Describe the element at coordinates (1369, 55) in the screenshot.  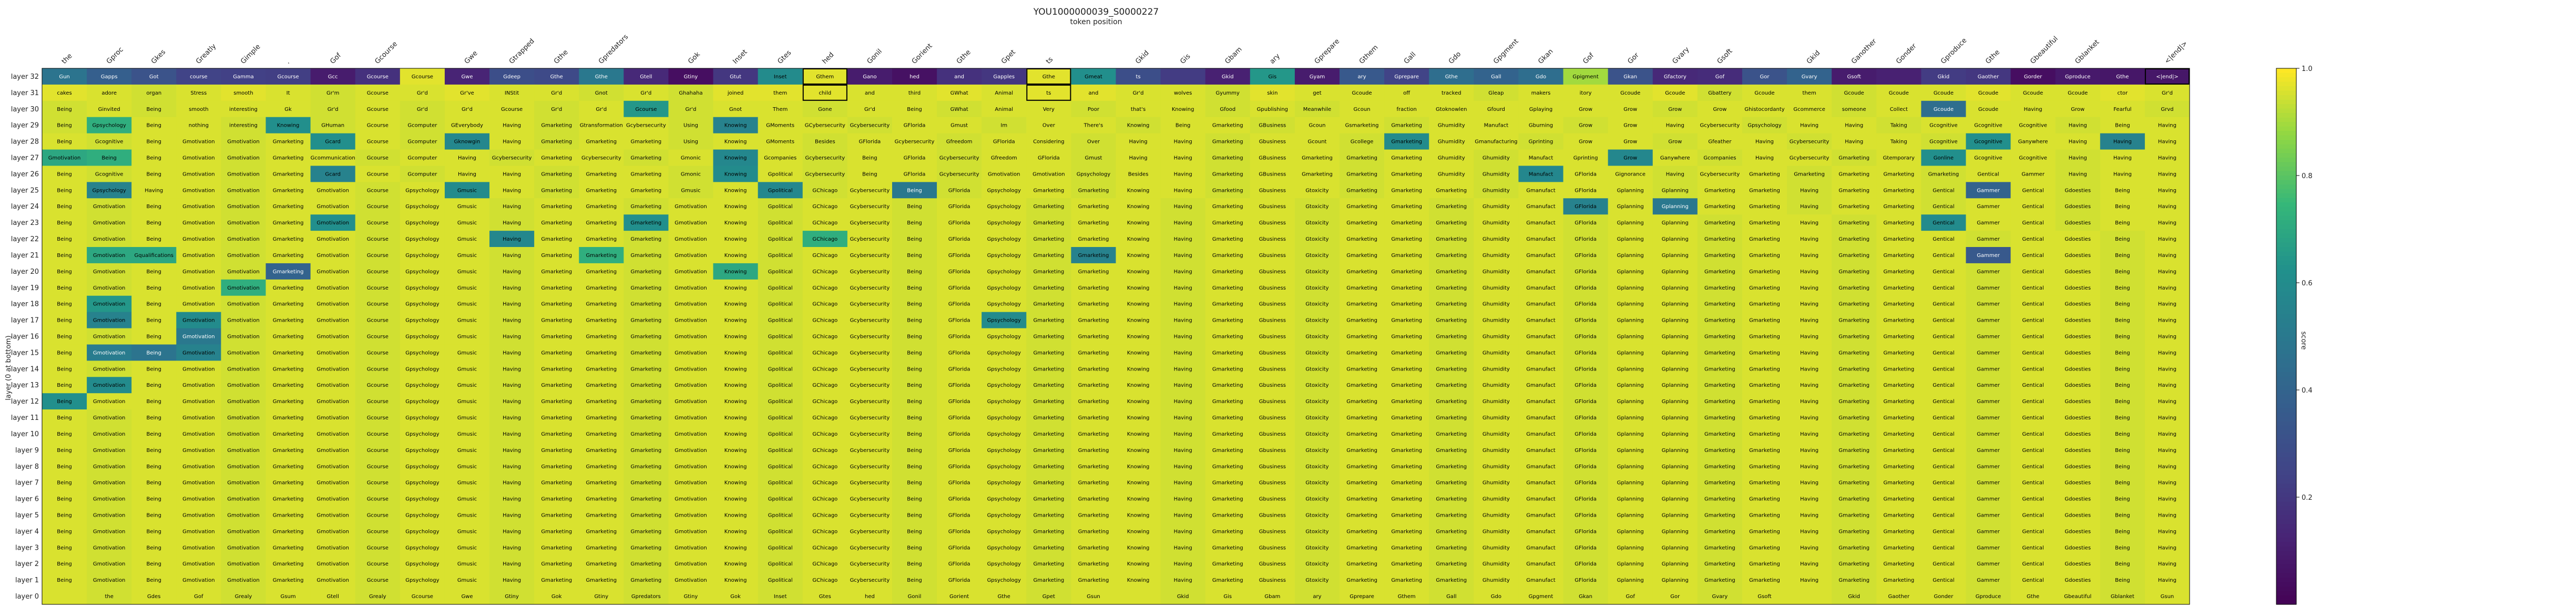
I see `x-tick-label: Gthem` at that location.